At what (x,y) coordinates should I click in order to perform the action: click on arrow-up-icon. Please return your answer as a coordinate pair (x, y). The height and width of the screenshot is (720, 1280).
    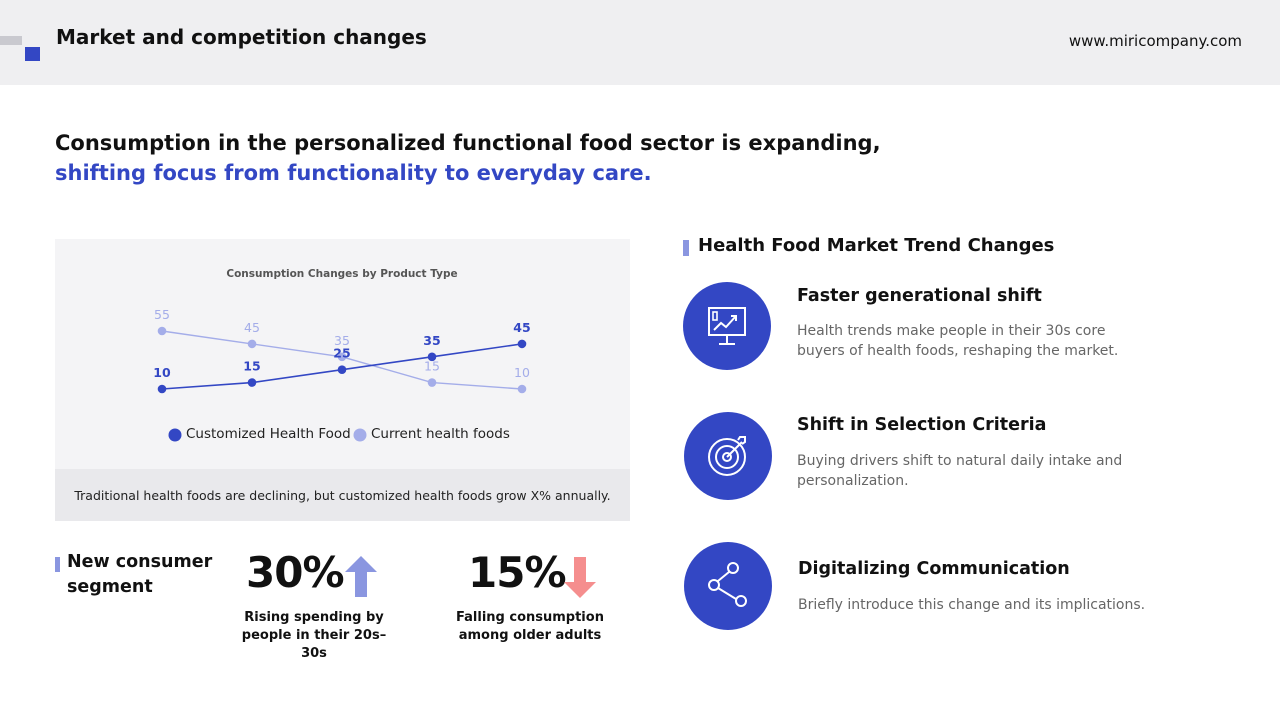
    Looking at the image, I should click on (361, 576).